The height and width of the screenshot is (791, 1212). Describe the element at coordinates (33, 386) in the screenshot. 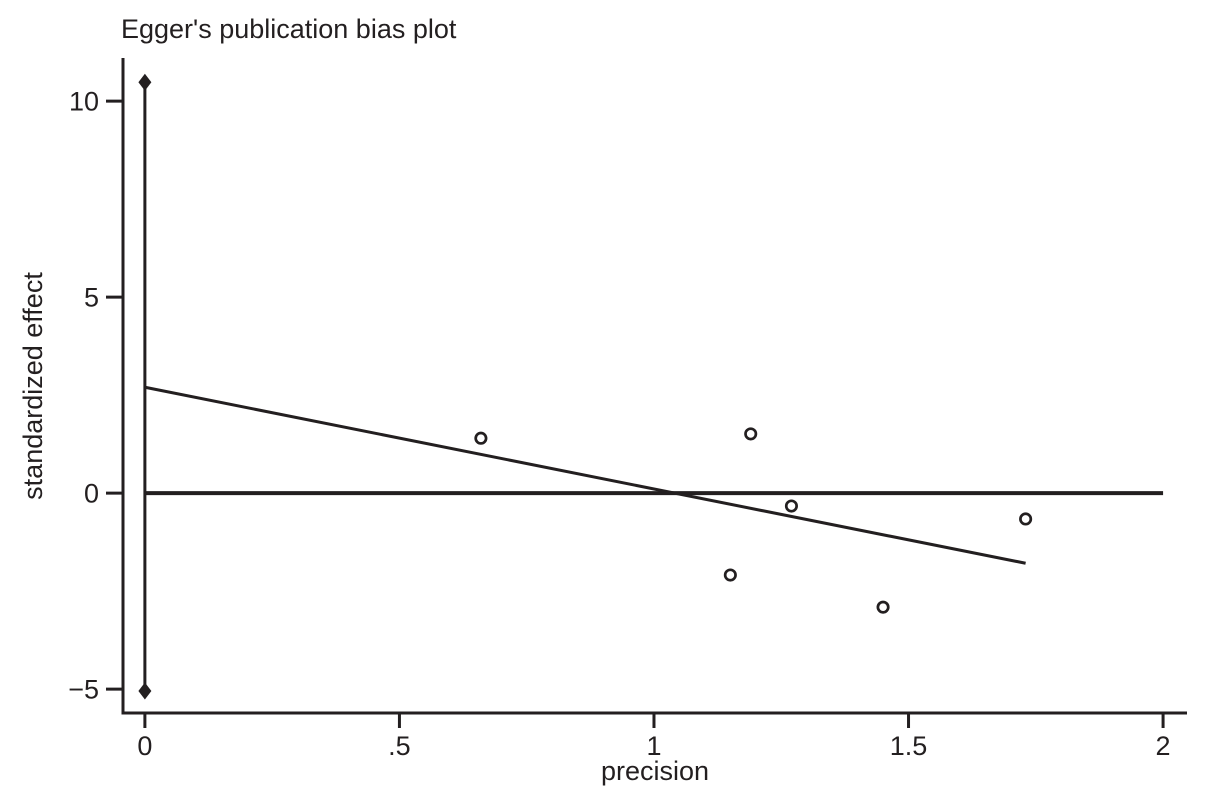

I see `y-axis-label: standardized effect` at that location.